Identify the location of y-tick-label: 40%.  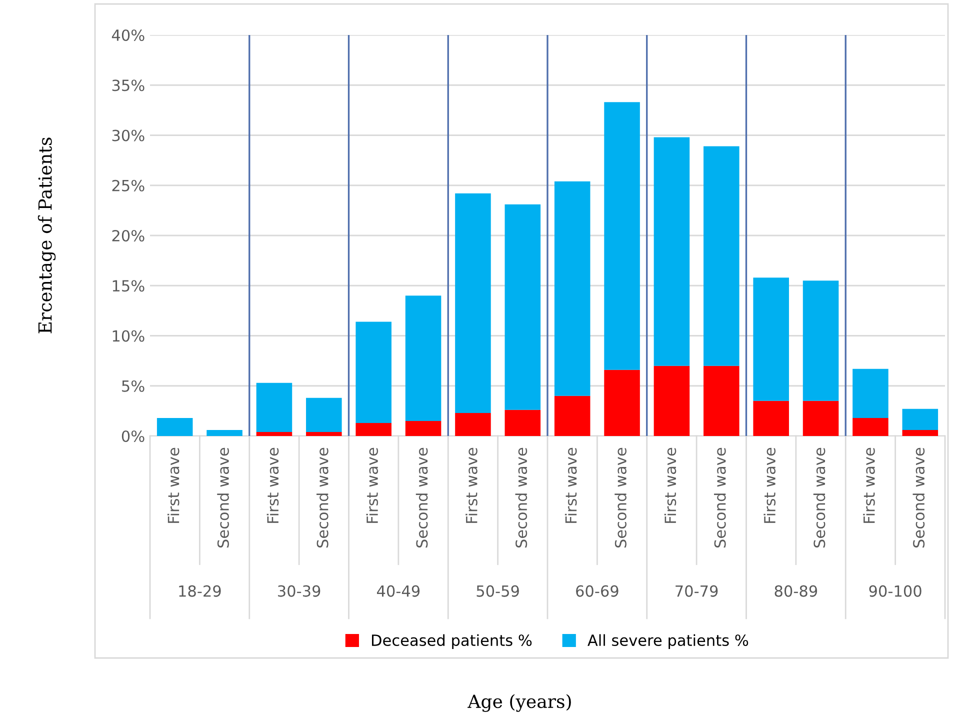
(128, 35).